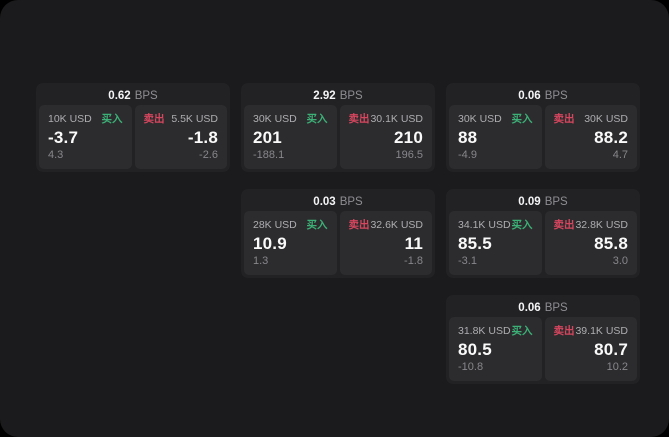 The image size is (669, 437). Describe the element at coordinates (396, 119) in the screenshot. I see `sell-amount: 30.1K USD` at that location.